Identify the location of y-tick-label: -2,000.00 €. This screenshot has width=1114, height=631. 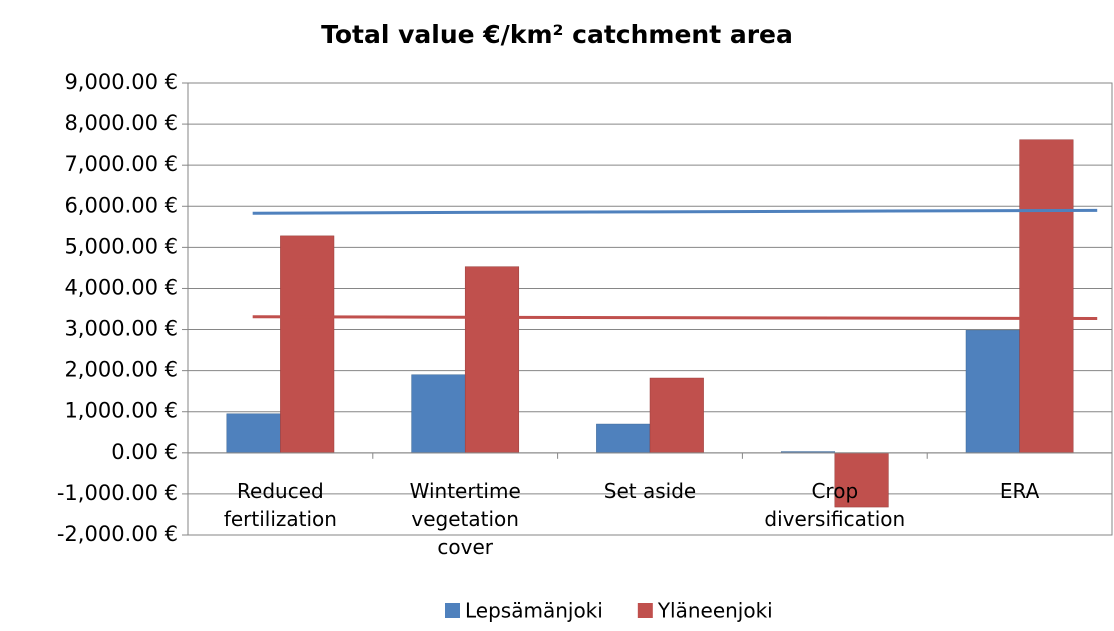
(117, 534).